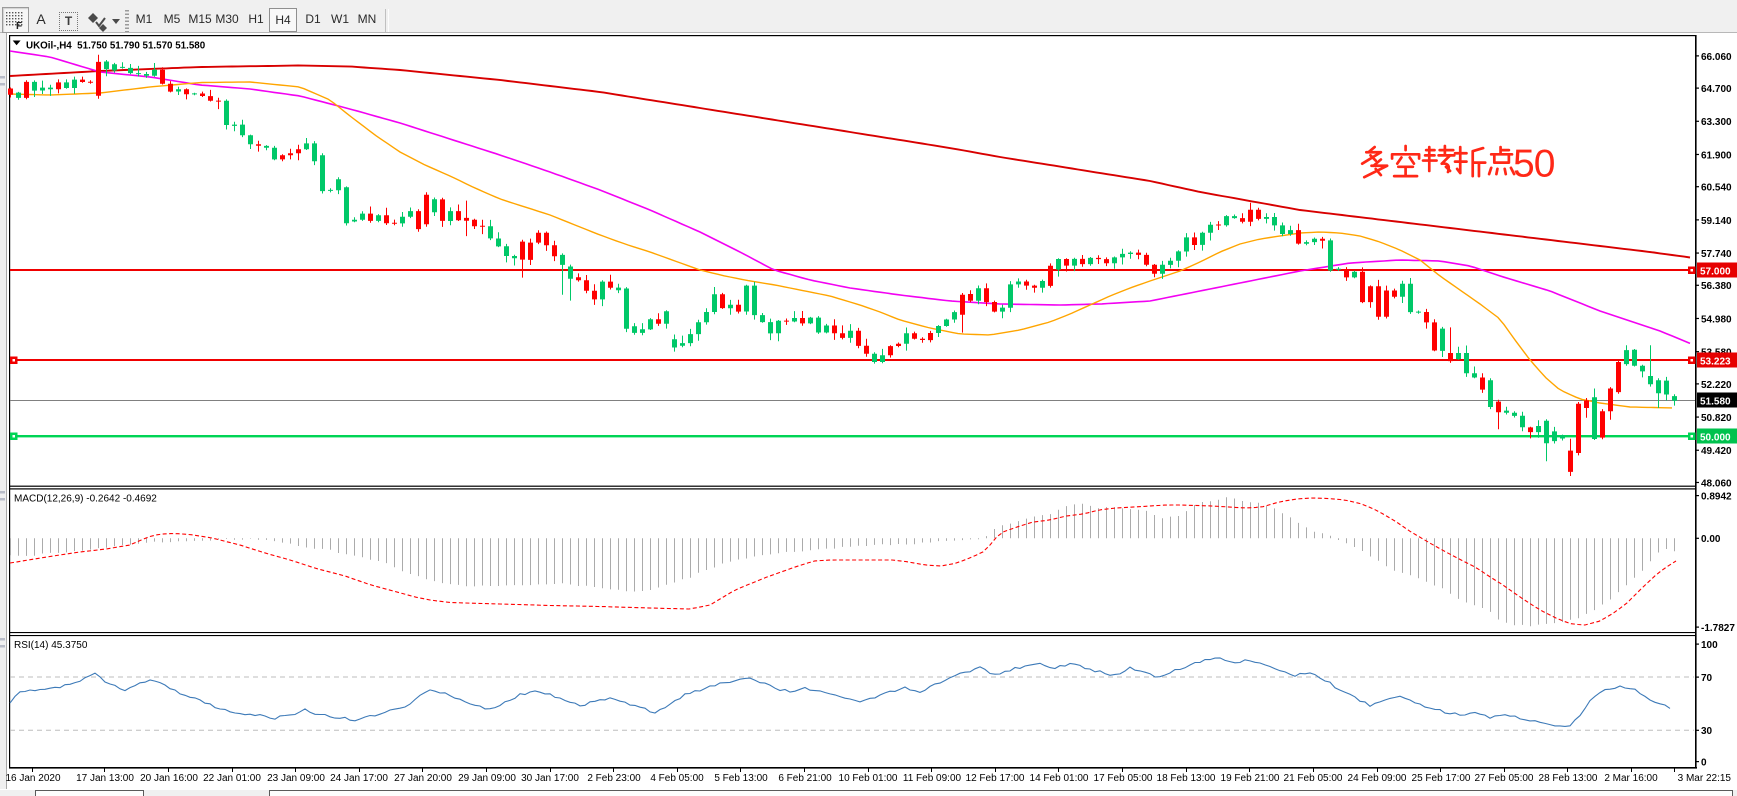 The height and width of the screenshot is (796, 1737). I want to click on svg-text: 2 Feb 23:00, so click(614, 778).